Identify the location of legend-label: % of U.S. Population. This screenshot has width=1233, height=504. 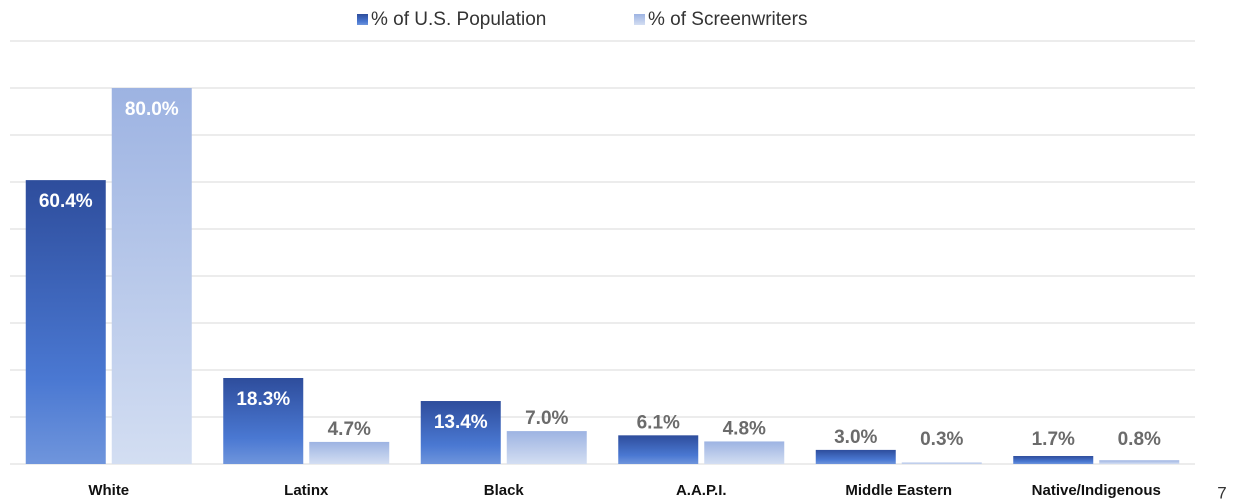
(458, 19).